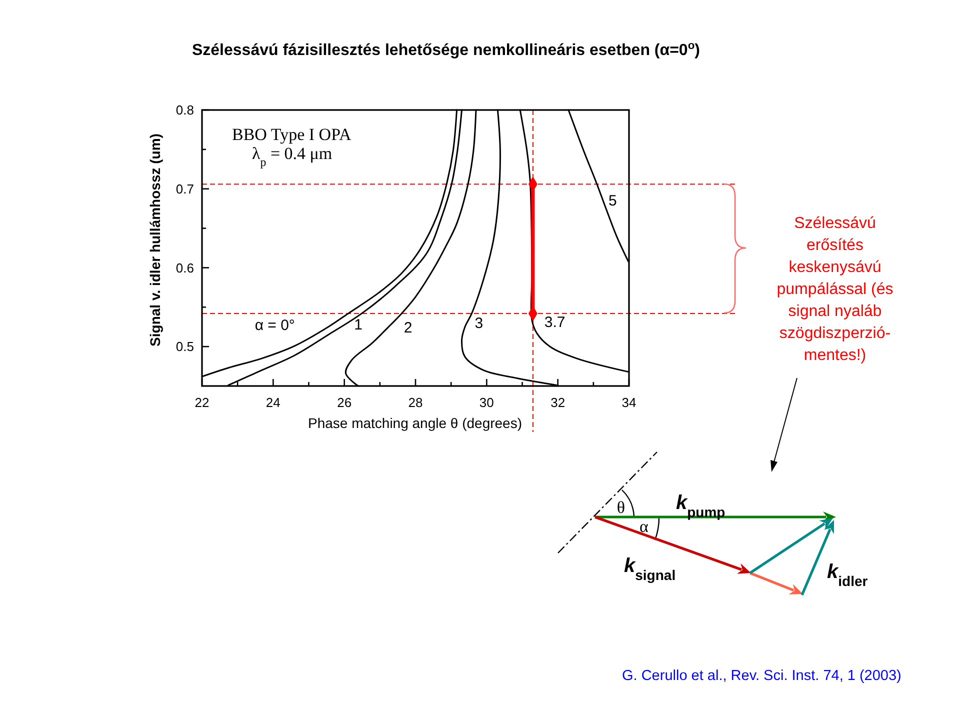 The width and height of the screenshot is (960, 720). Describe the element at coordinates (273, 402) in the screenshot. I see `x-tick-label: 24` at that location.